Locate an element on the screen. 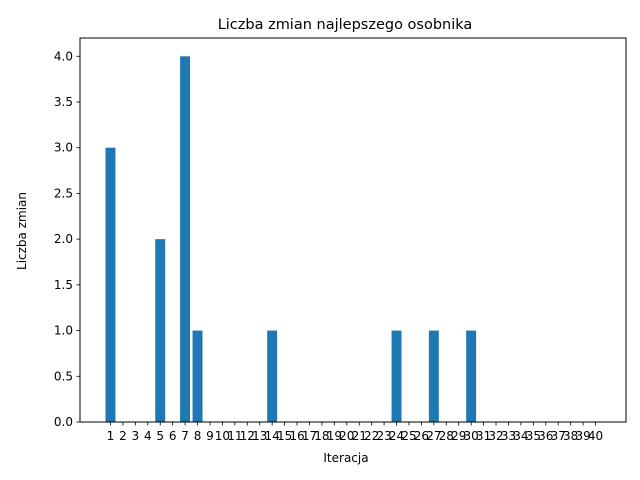 The image size is (640, 480). x-tick-label: 9 is located at coordinates (210, 436).